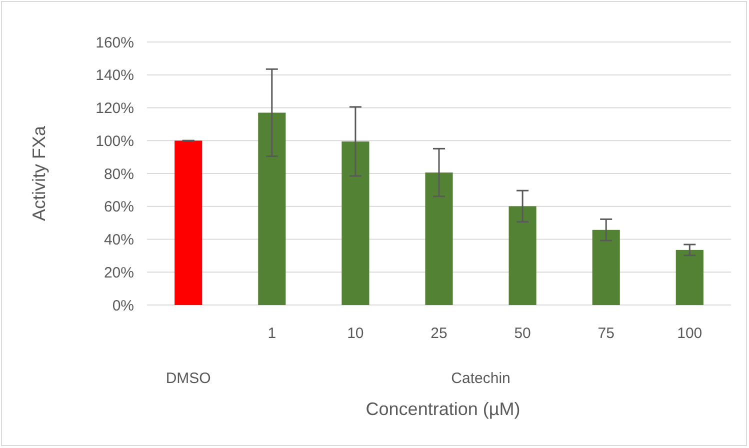  What do you see at coordinates (689, 333) in the screenshot?
I see `x-tick-label: 100` at bounding box center [689, 333].